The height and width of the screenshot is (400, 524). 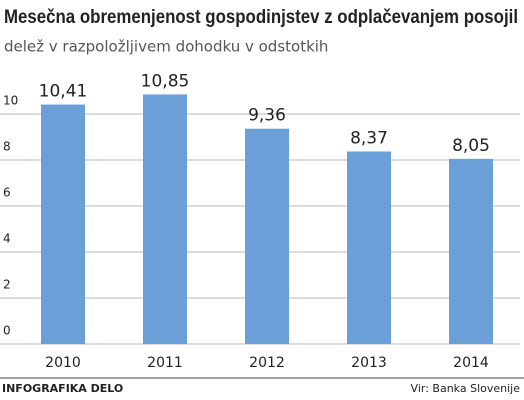 I want to click on value-label: 10,85, so click(x=165, y=81).